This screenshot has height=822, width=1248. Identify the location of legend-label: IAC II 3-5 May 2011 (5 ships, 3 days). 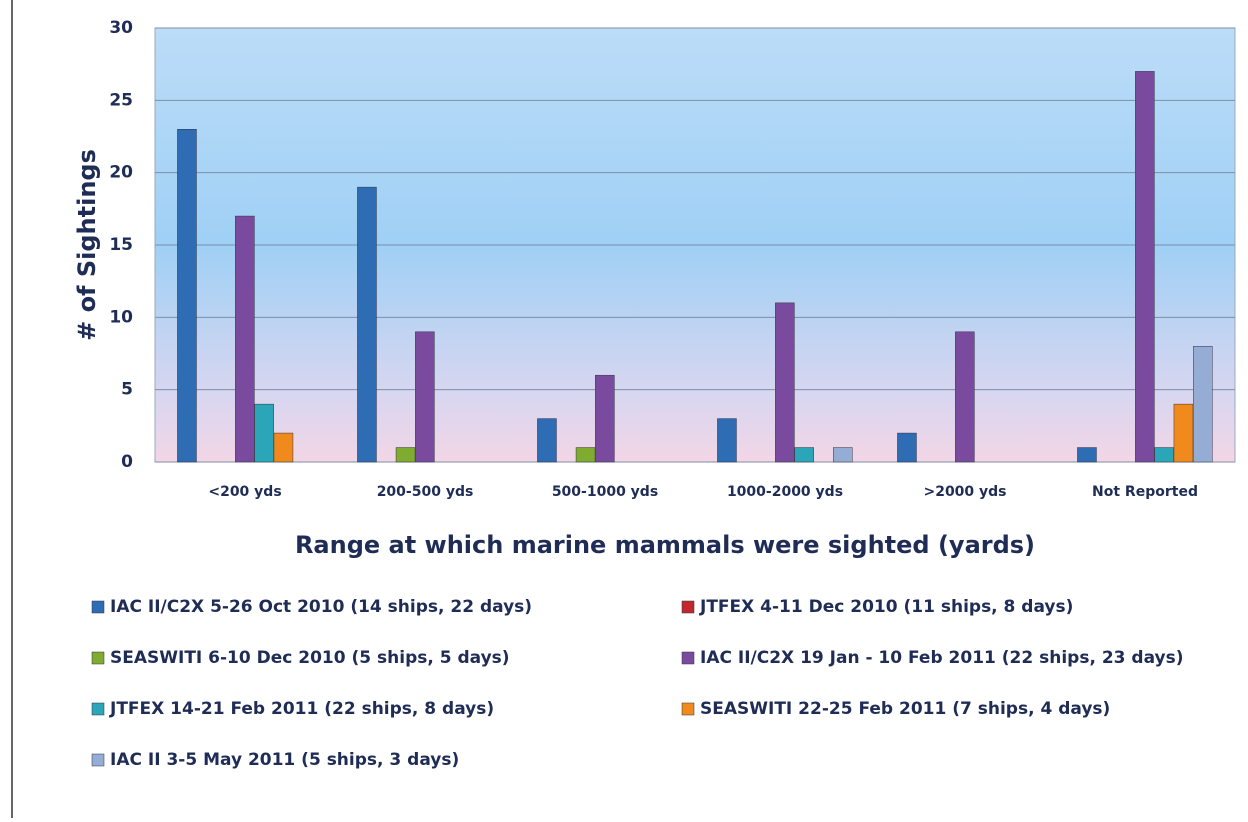
(284, 760).